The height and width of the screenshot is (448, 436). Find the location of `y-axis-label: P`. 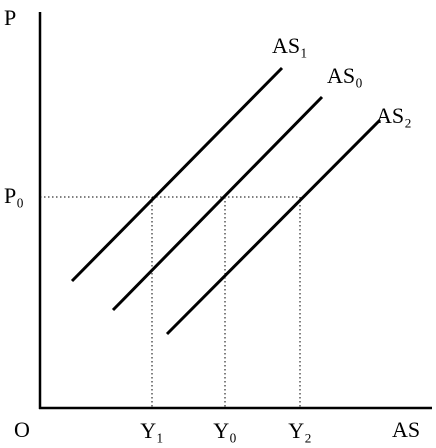

y-axis-label: P is located at coordinates (10, 17).